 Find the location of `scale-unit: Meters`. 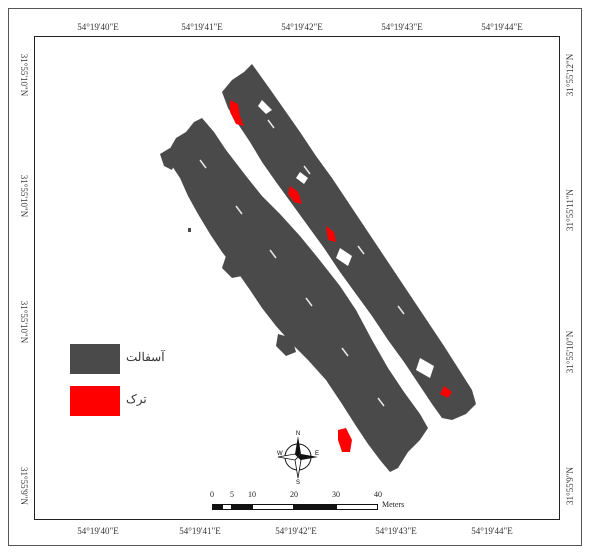

scale-unit: Meters is located at coordinates (393, 504).